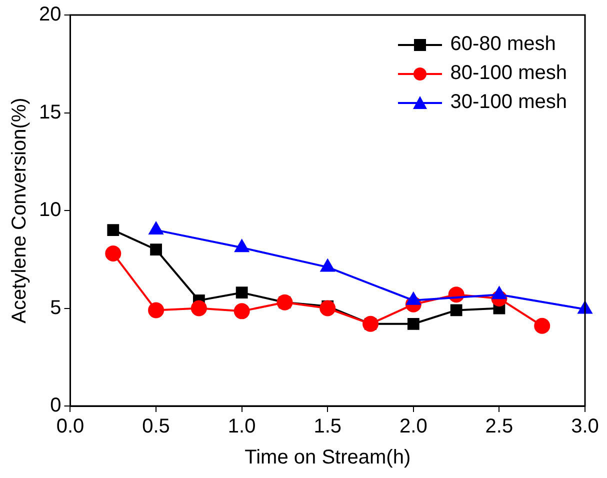 This screenshot has width=607, height=478. I want to click on x-tick-label: 3.0, so click(585, 427).